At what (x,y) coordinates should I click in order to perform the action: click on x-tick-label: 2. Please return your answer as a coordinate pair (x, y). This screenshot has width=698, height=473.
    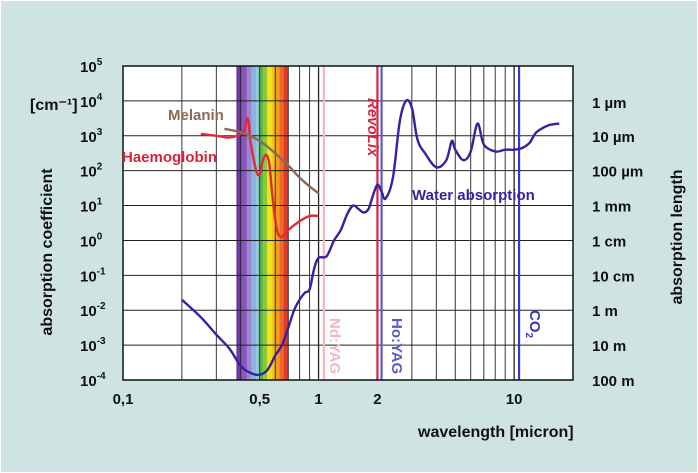
    Looking at the image, I should click on (377, 399).